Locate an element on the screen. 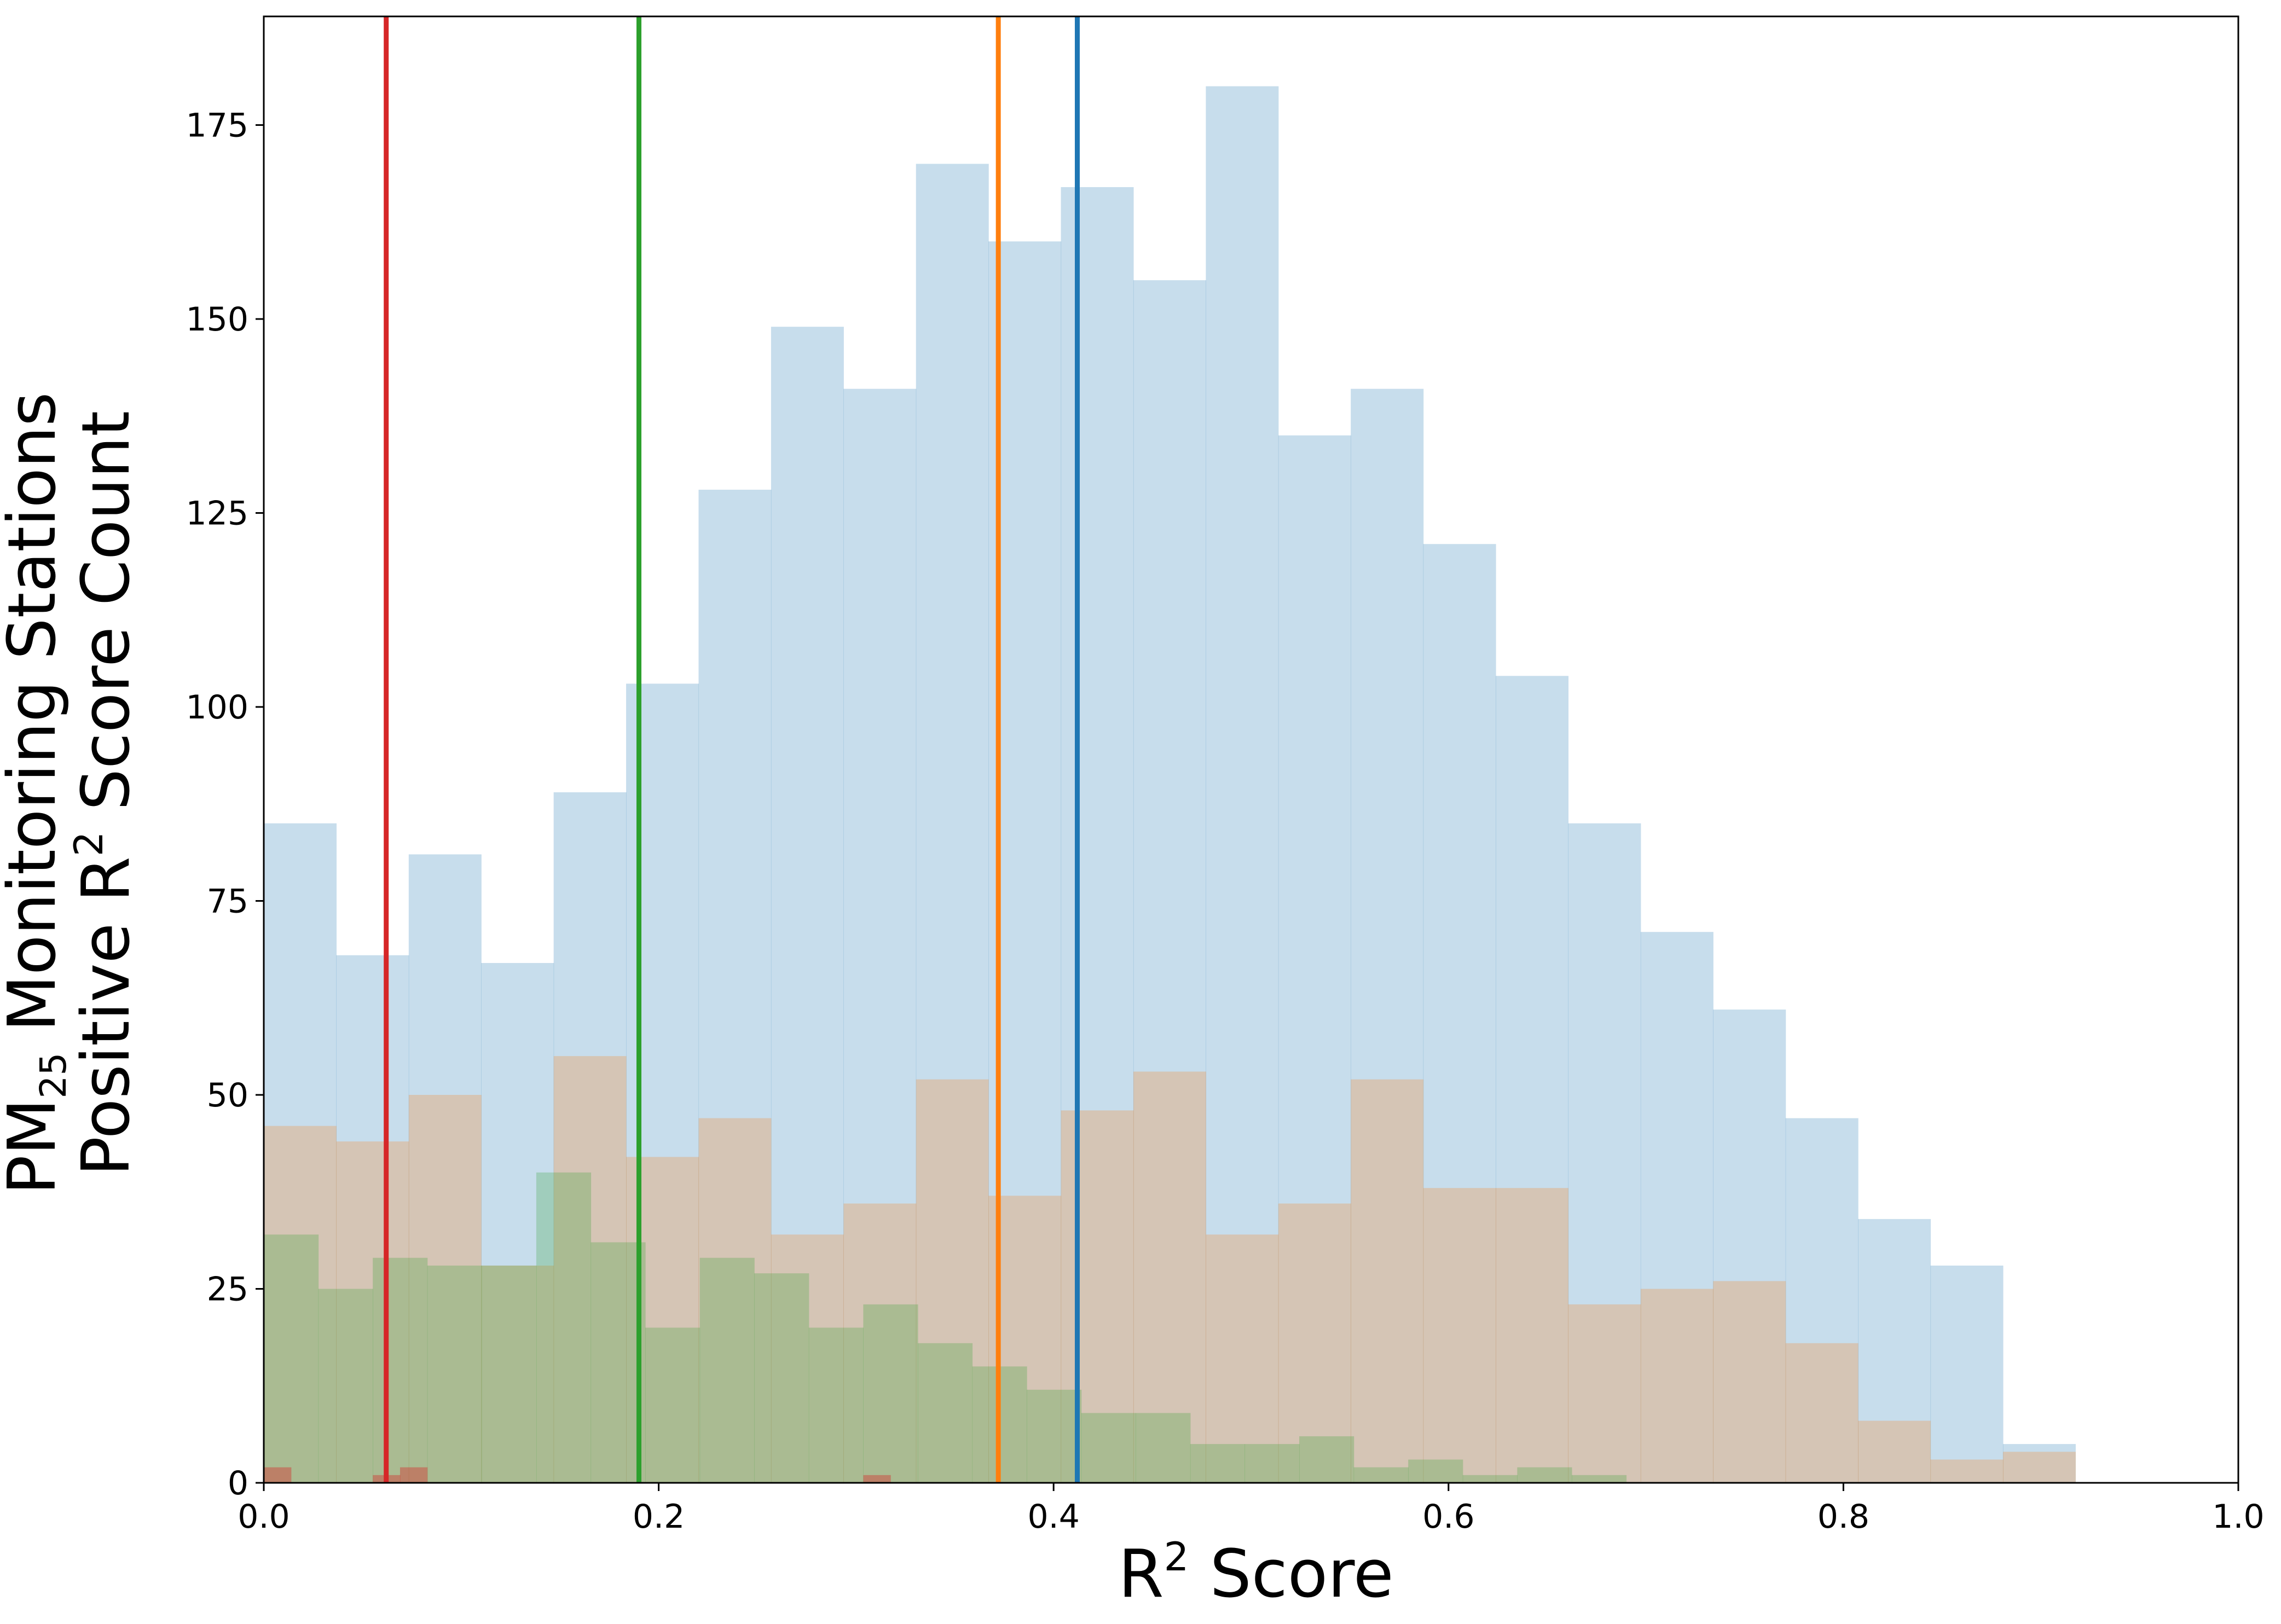 The width and height of the screenshot is (2281, 1624). histogram-series is located at coordinates (945, 1327).